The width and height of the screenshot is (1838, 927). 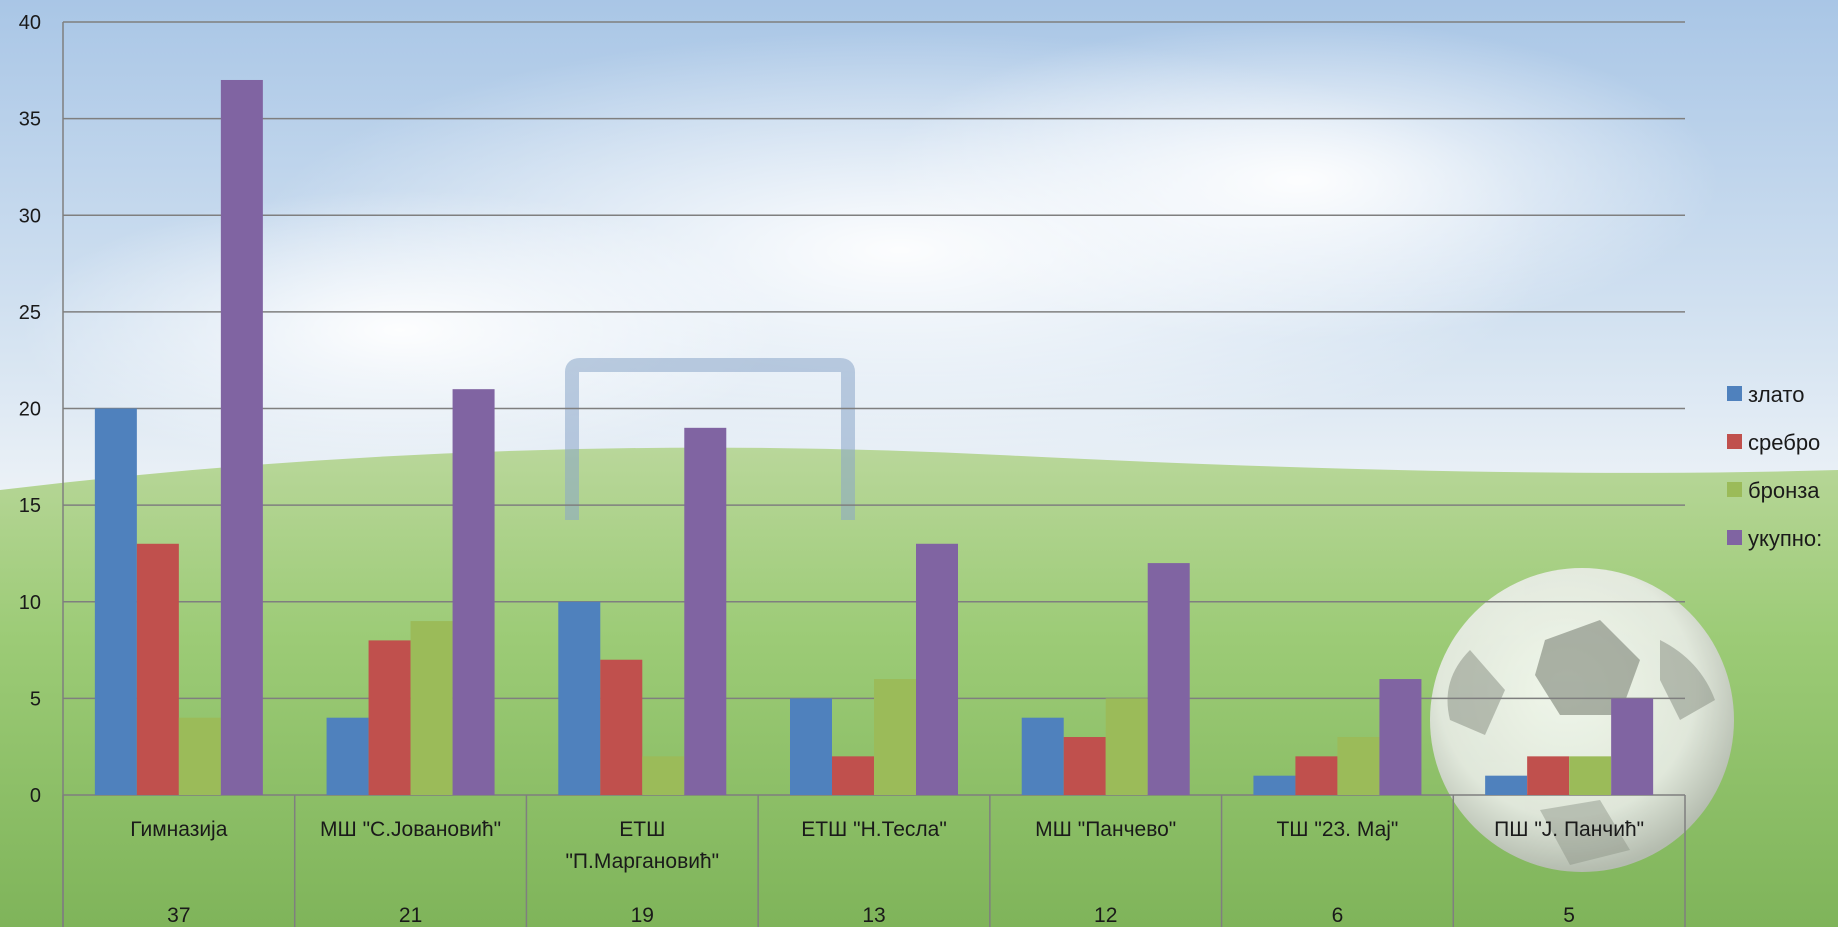 I want to click on category-label: ЕТШ "Н.Тесла", so click(x=874, y=829).